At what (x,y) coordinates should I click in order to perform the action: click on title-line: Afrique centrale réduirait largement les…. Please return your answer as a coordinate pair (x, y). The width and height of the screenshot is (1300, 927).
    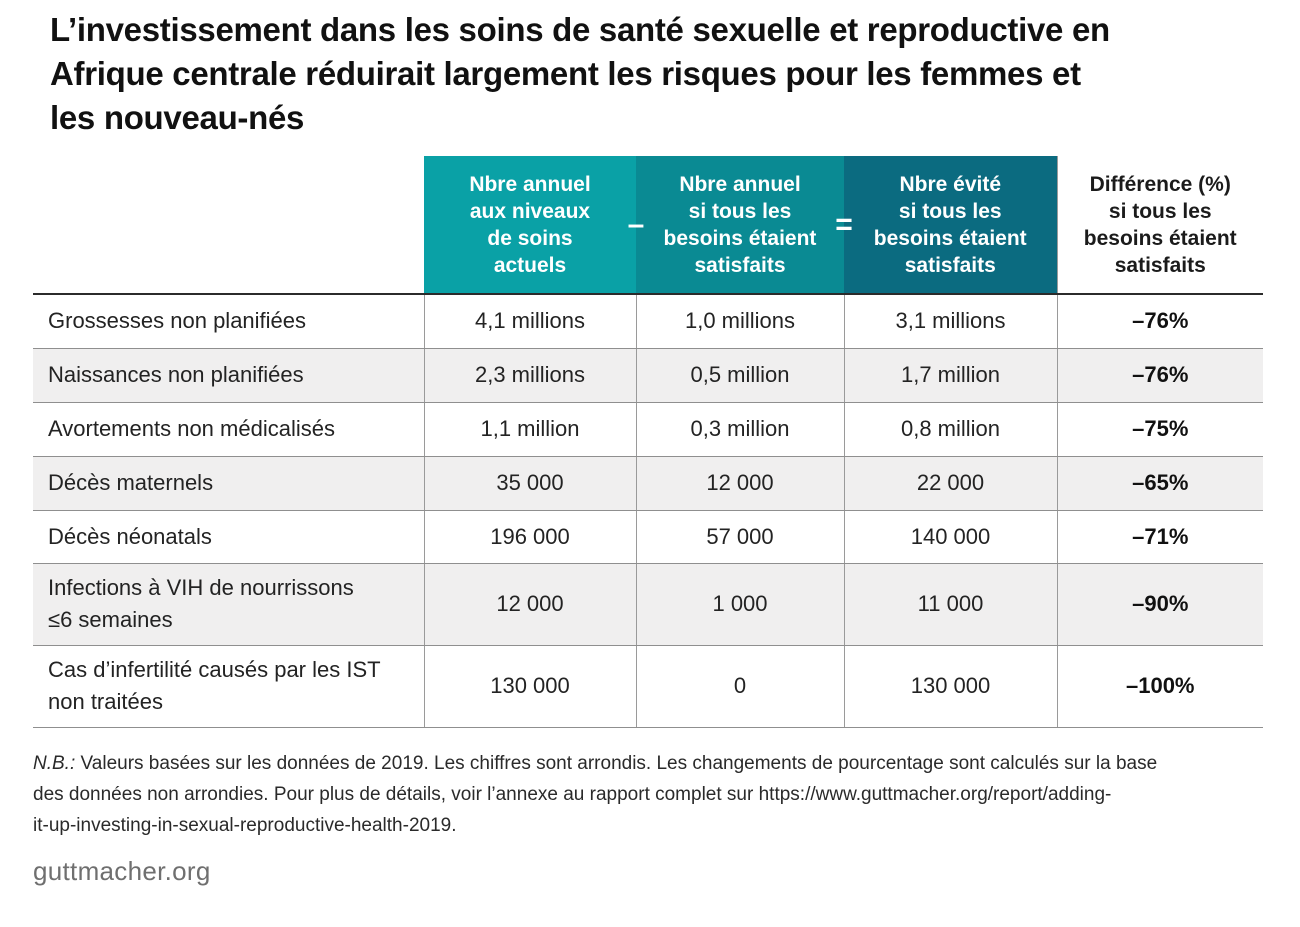
    Looking at the image, I should click on (565, 73).